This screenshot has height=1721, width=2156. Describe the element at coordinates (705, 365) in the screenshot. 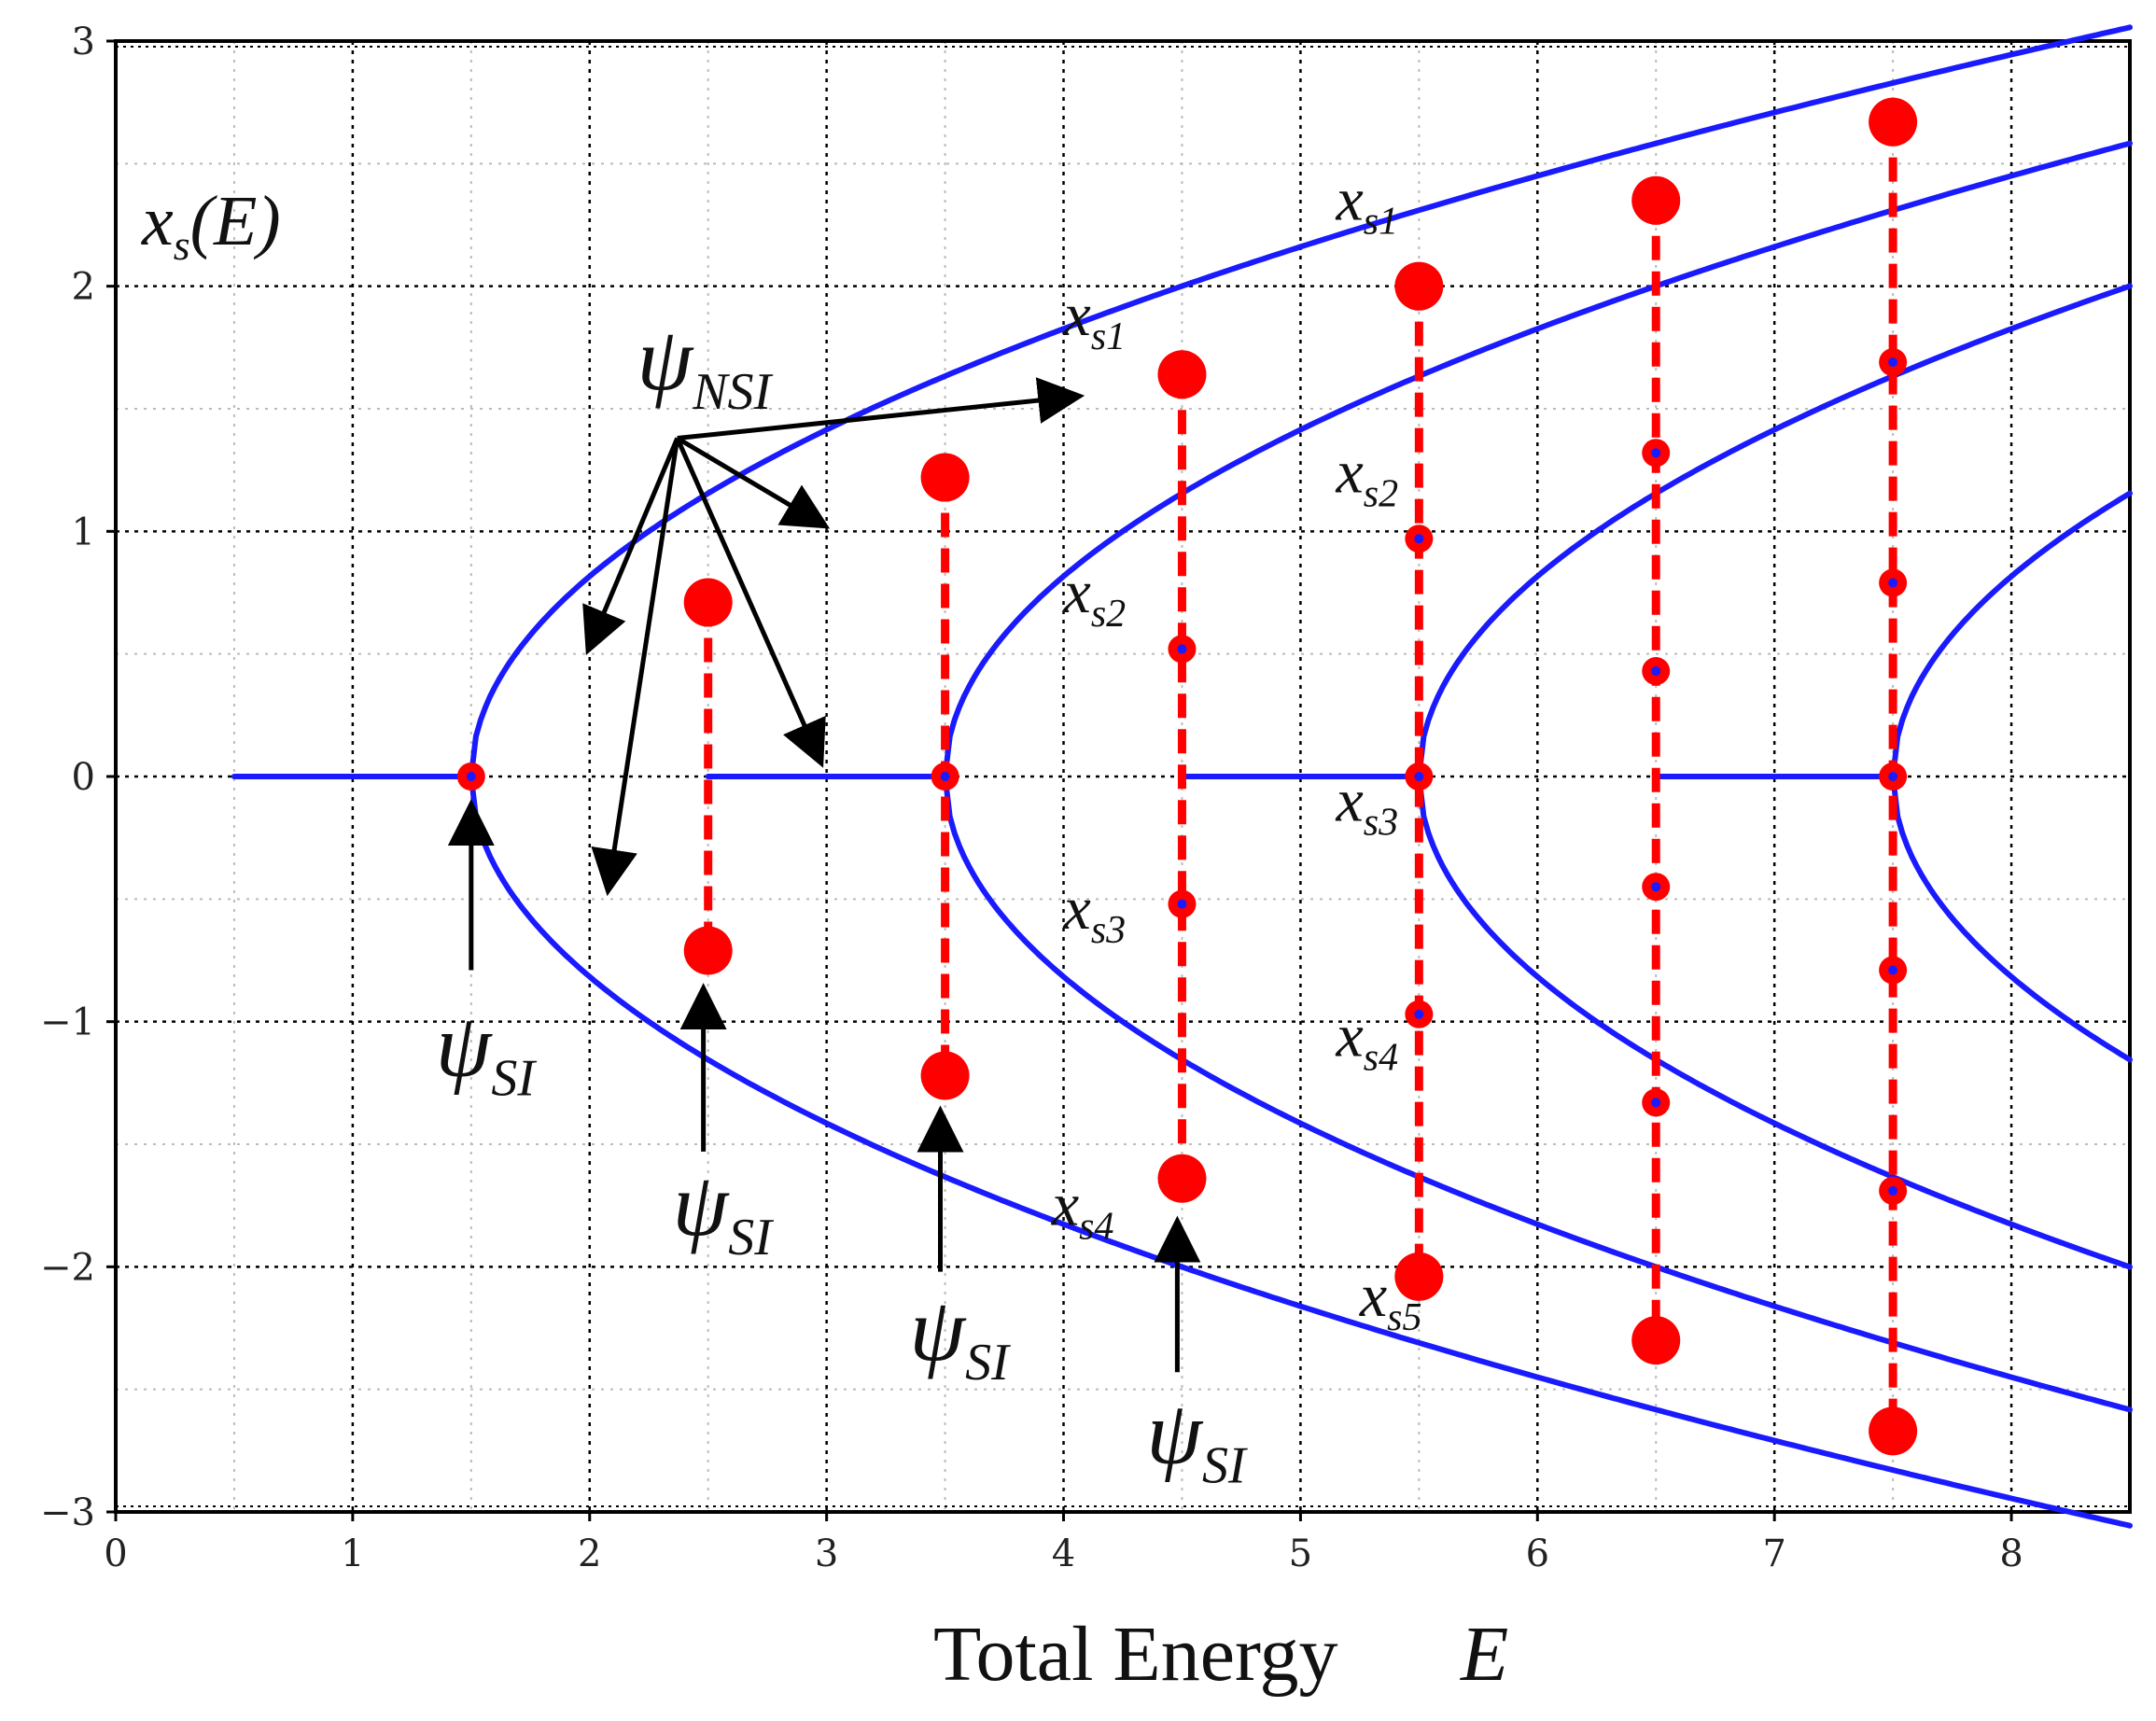

I see `psi-nsi-label: ψNSI` at that location.